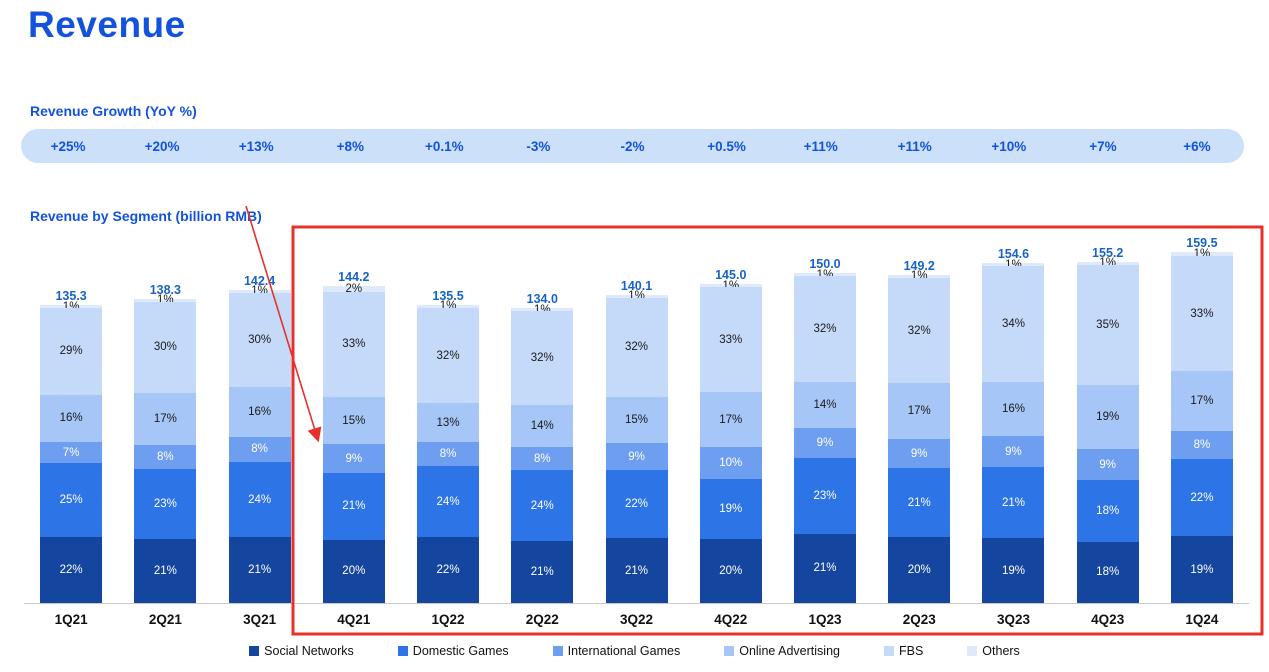 Image resolution: width=1269 pixels, height=672 pixels. Describe the element at coordinates (919, 619) in the screenshot. I see `x-axis-label: 2Q23` at that location.